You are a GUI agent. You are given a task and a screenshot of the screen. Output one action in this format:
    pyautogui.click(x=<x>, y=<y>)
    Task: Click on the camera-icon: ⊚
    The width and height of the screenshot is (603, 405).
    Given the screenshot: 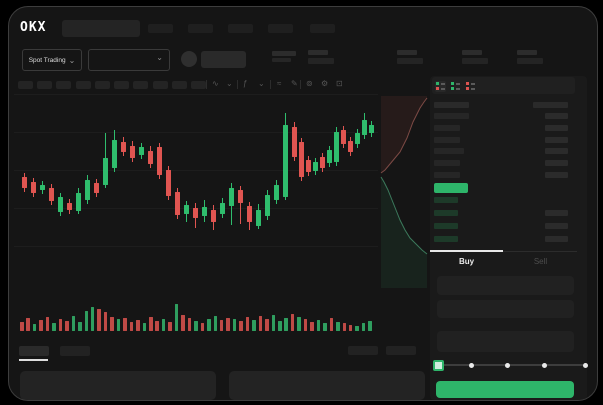 What is the action you would take?
    pyautogui.click(x=309, y=83)
    